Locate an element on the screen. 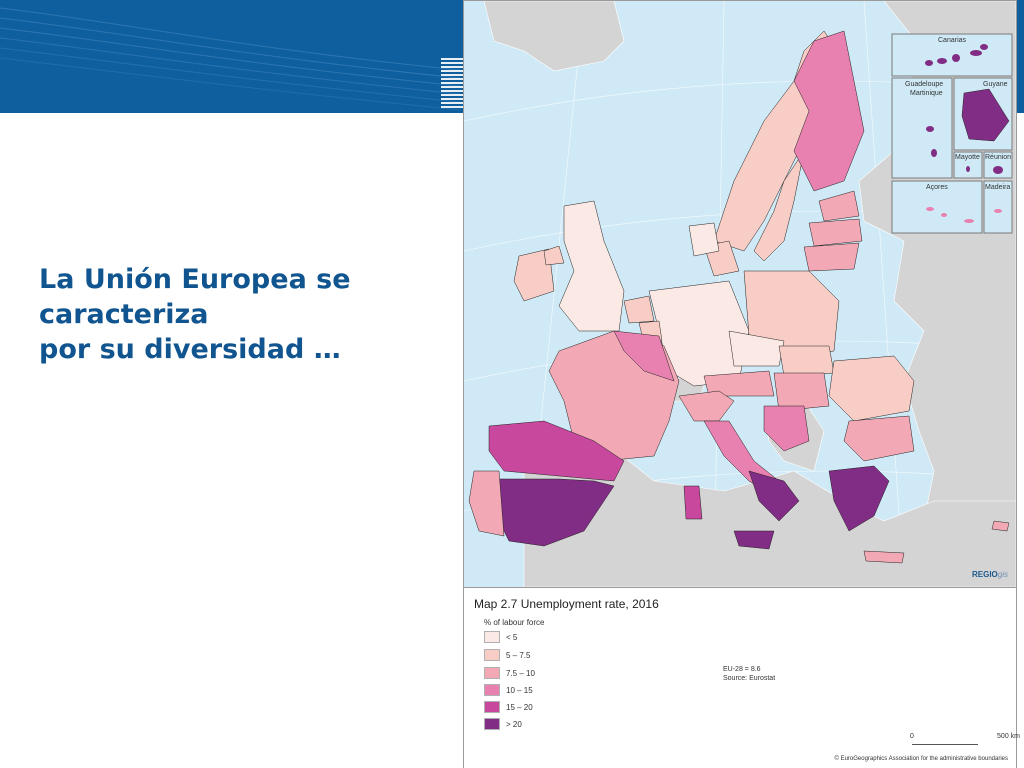  legend-label: > 20 is located at coordinates (514, 724).